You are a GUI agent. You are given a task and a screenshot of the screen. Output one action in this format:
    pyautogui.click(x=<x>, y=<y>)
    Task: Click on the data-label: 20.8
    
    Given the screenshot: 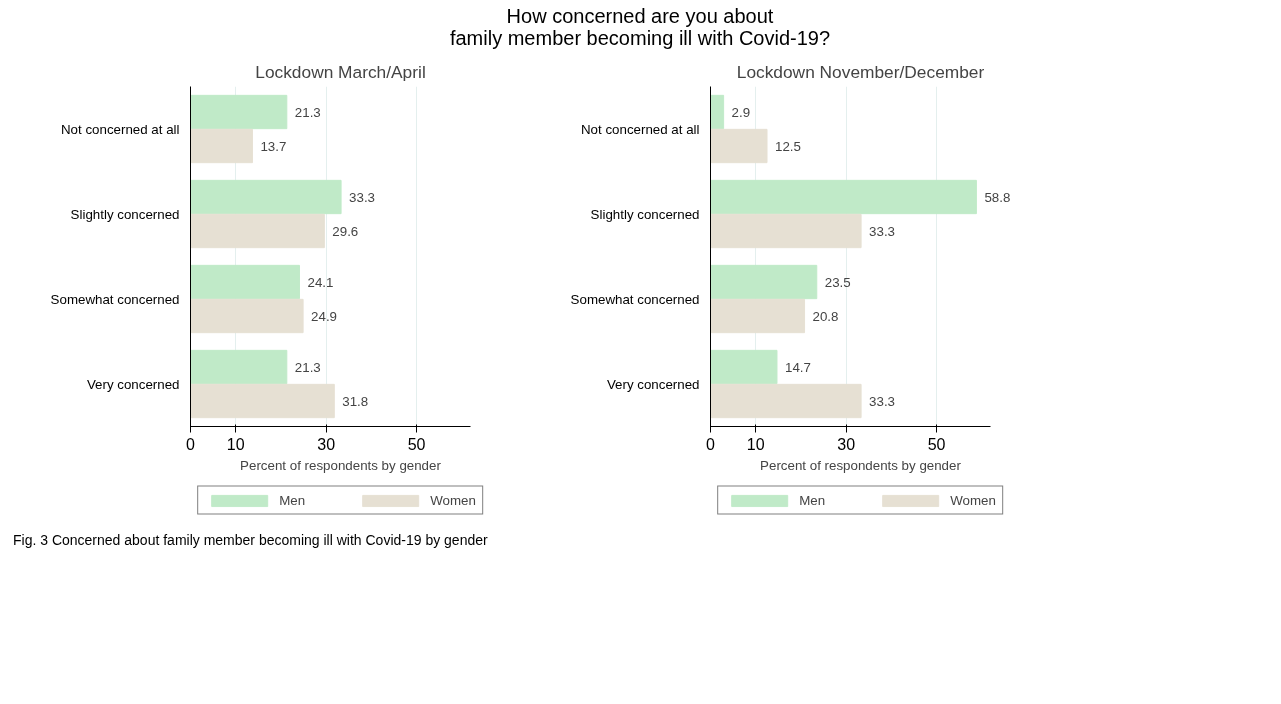 What is the action you would take?
    pyautogui.click(x=825, y=316)
    